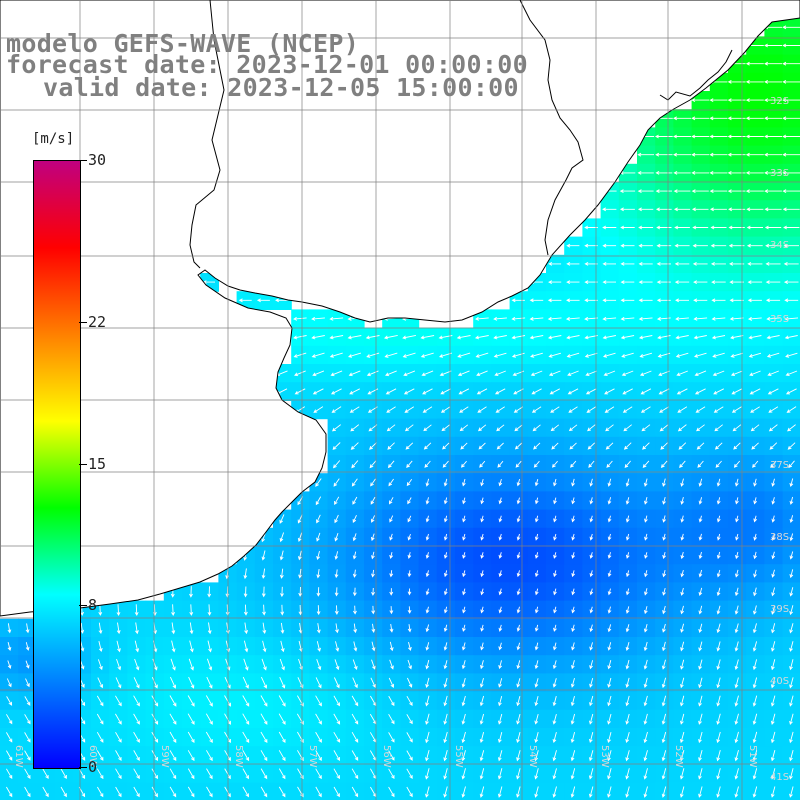 The image size is (800, 800). Describe the element at coordinates (779, 173) in the screenshot. I see `latitude-label: 33S` at that location.